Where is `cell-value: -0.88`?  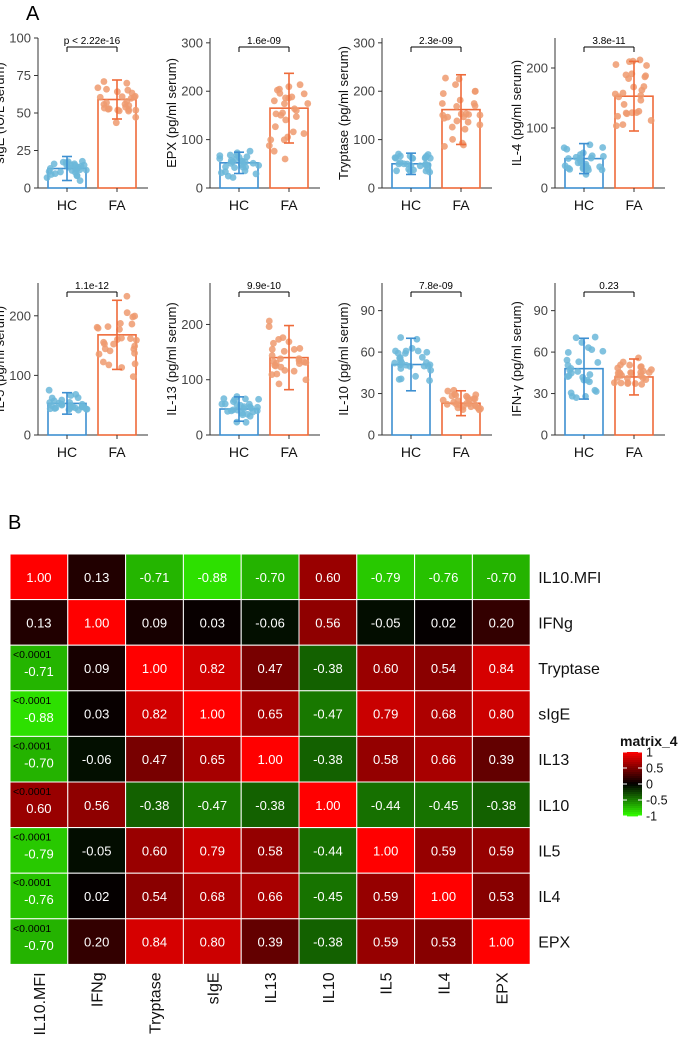 cell-value: -0.88 is located at coordinates (212, 577).